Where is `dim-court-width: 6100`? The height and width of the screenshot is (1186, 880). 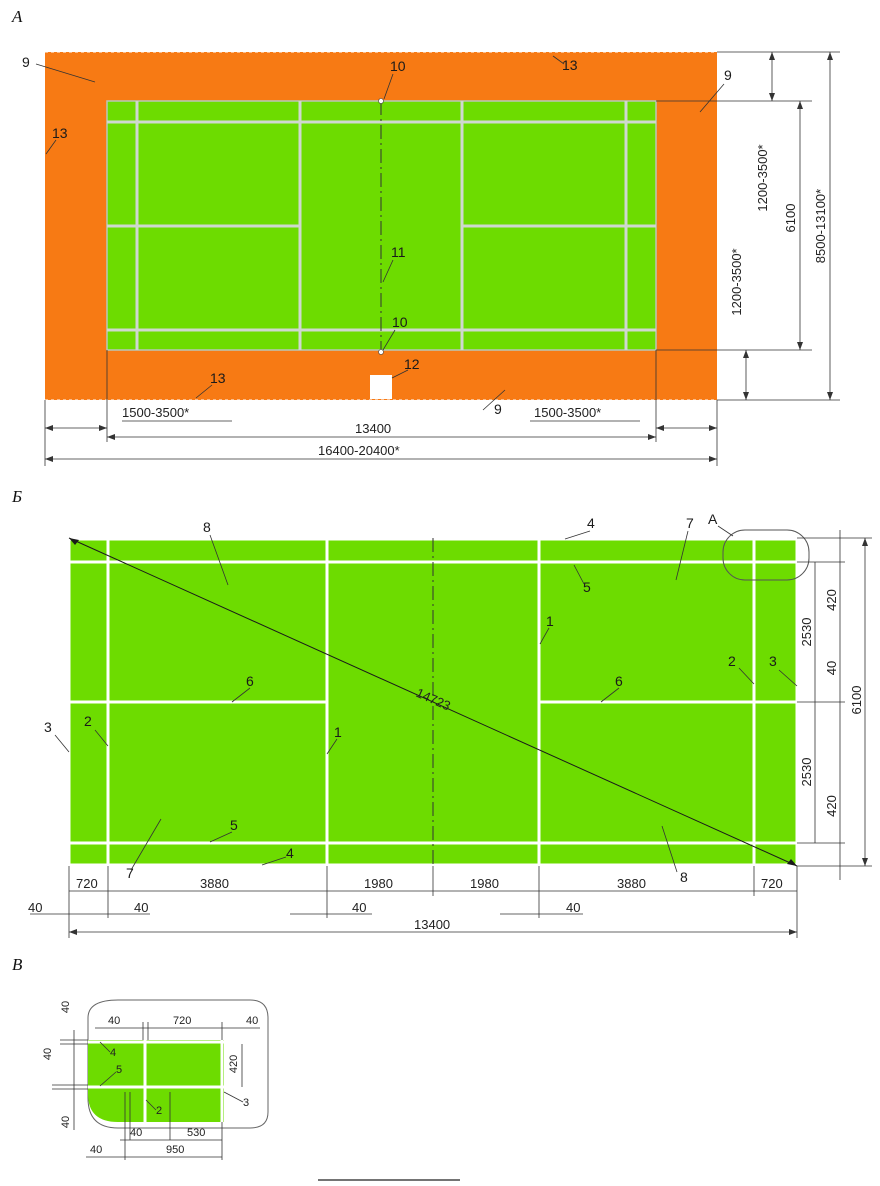
dim-court-width: 6100 is located at coordinates (790, 218).